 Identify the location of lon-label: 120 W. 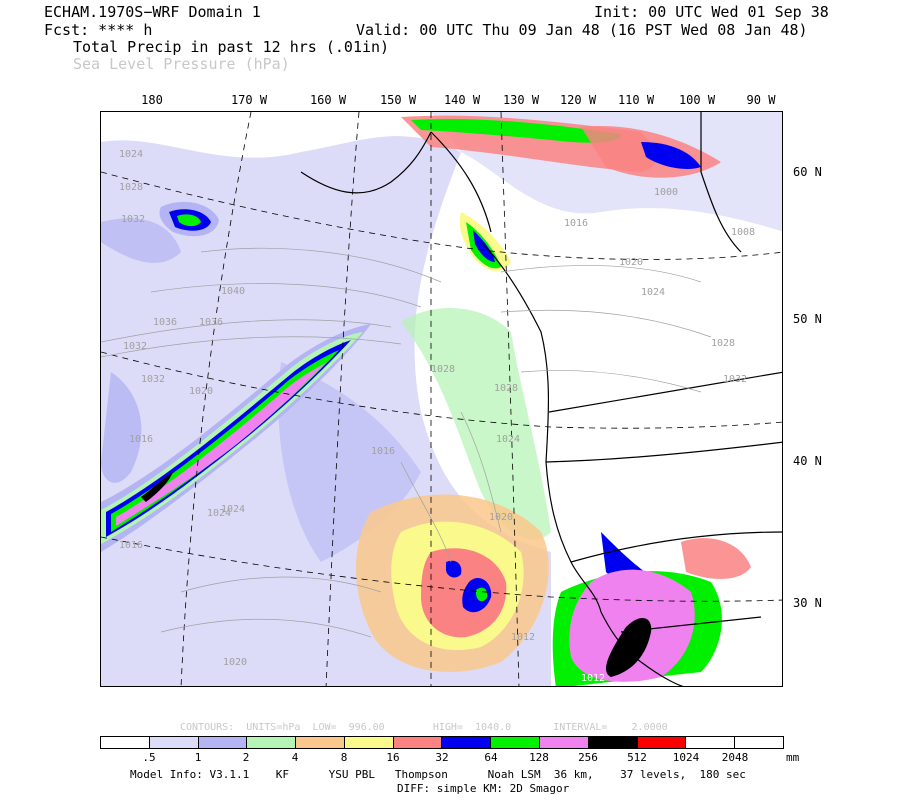
(578, 100).